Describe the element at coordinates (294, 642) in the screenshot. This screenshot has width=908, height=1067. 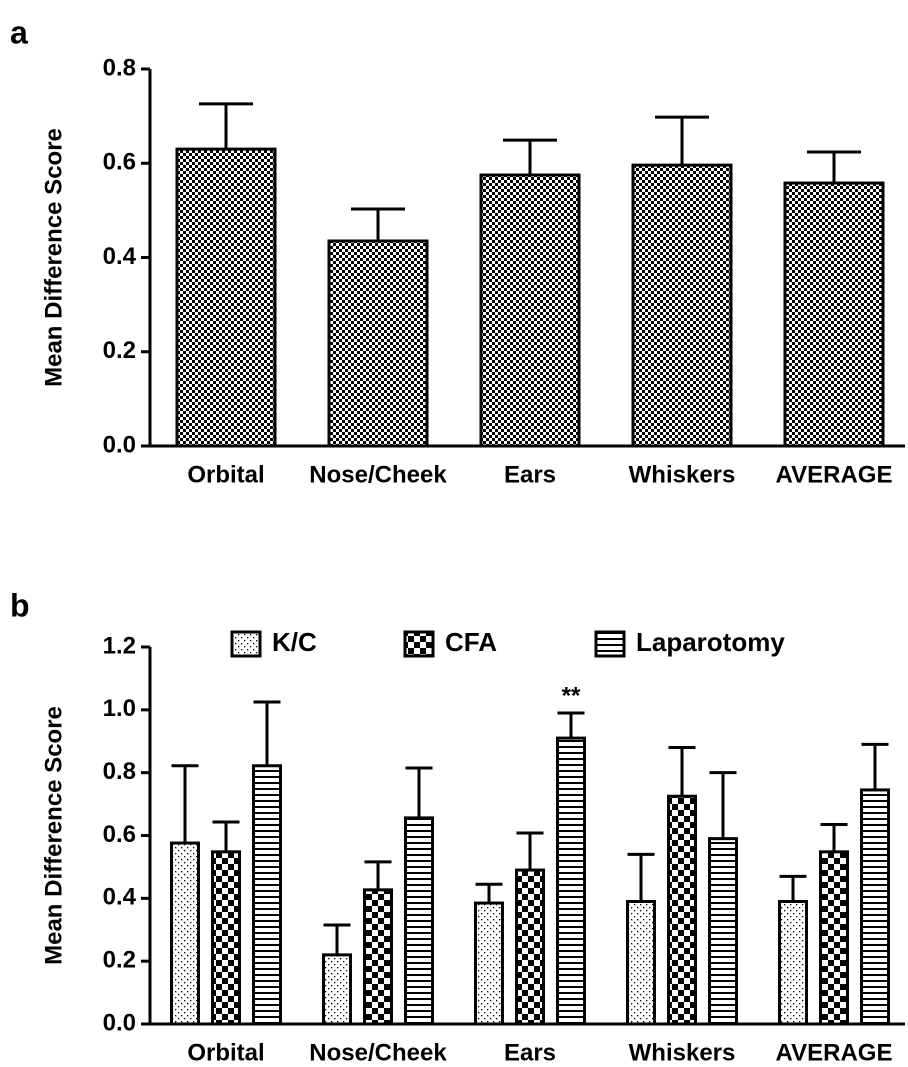
I see `legend-label: K/C` at that location.